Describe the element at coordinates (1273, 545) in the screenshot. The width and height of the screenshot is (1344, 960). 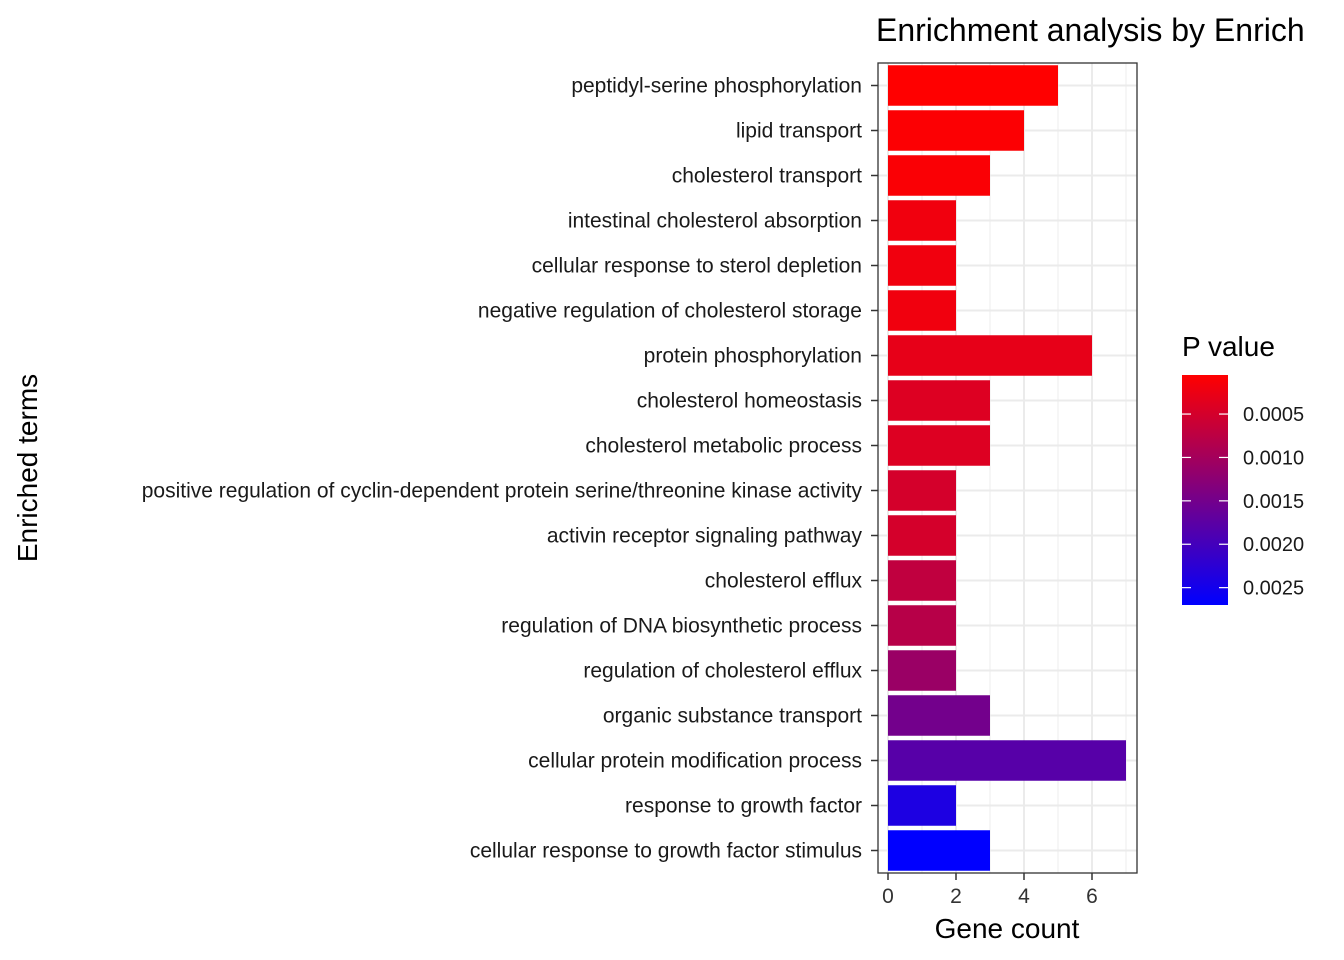
I see `legend-tick-label: 0.0020` at that location.